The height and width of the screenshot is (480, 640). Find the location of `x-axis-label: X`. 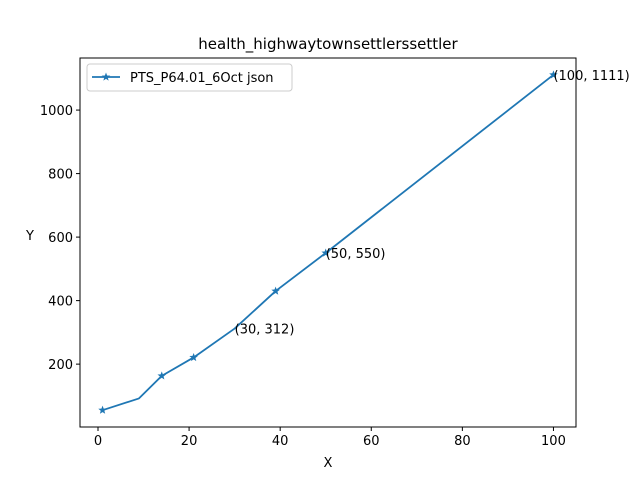

x-axis-label: X is located at coordinates (328, 463).